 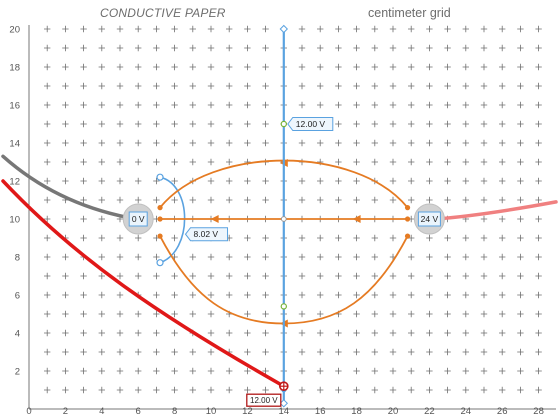 What do you see at coordinates (429, 411) in the screenshot?
I see `x-tick-label: 22` at bounding box center [429, 411].